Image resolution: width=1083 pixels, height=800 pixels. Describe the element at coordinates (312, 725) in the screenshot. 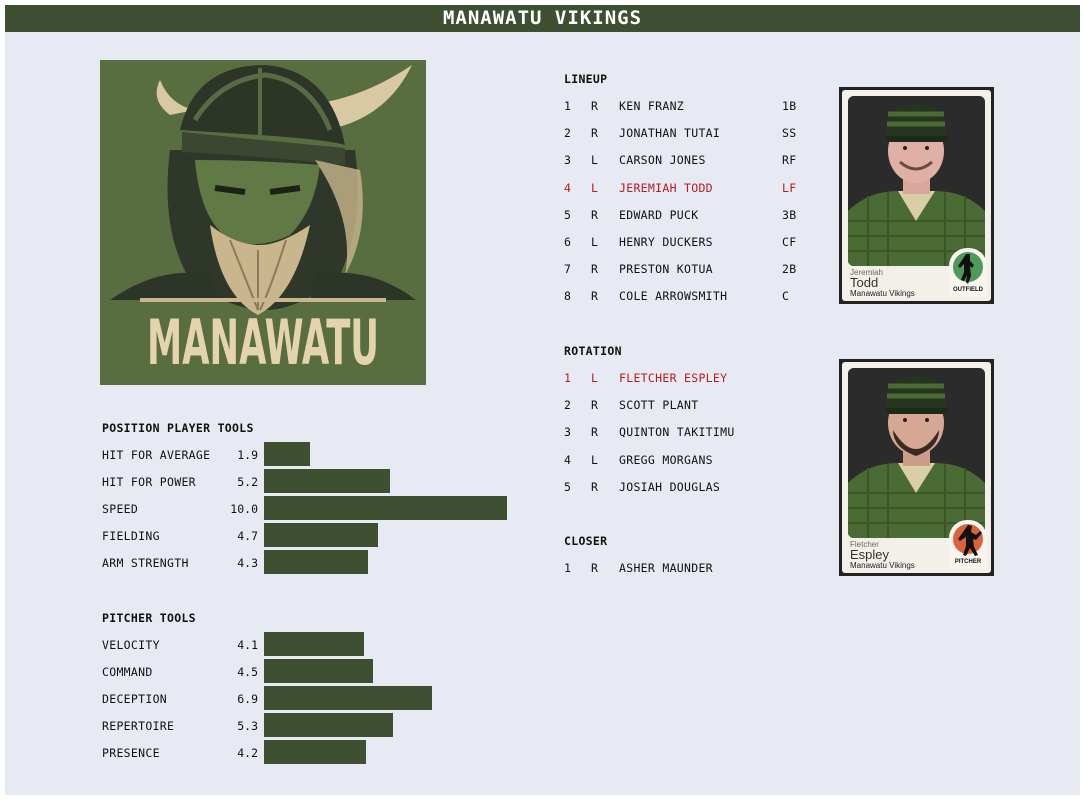

I see `tool-row: REPERTOIRE 5.3` at that location.